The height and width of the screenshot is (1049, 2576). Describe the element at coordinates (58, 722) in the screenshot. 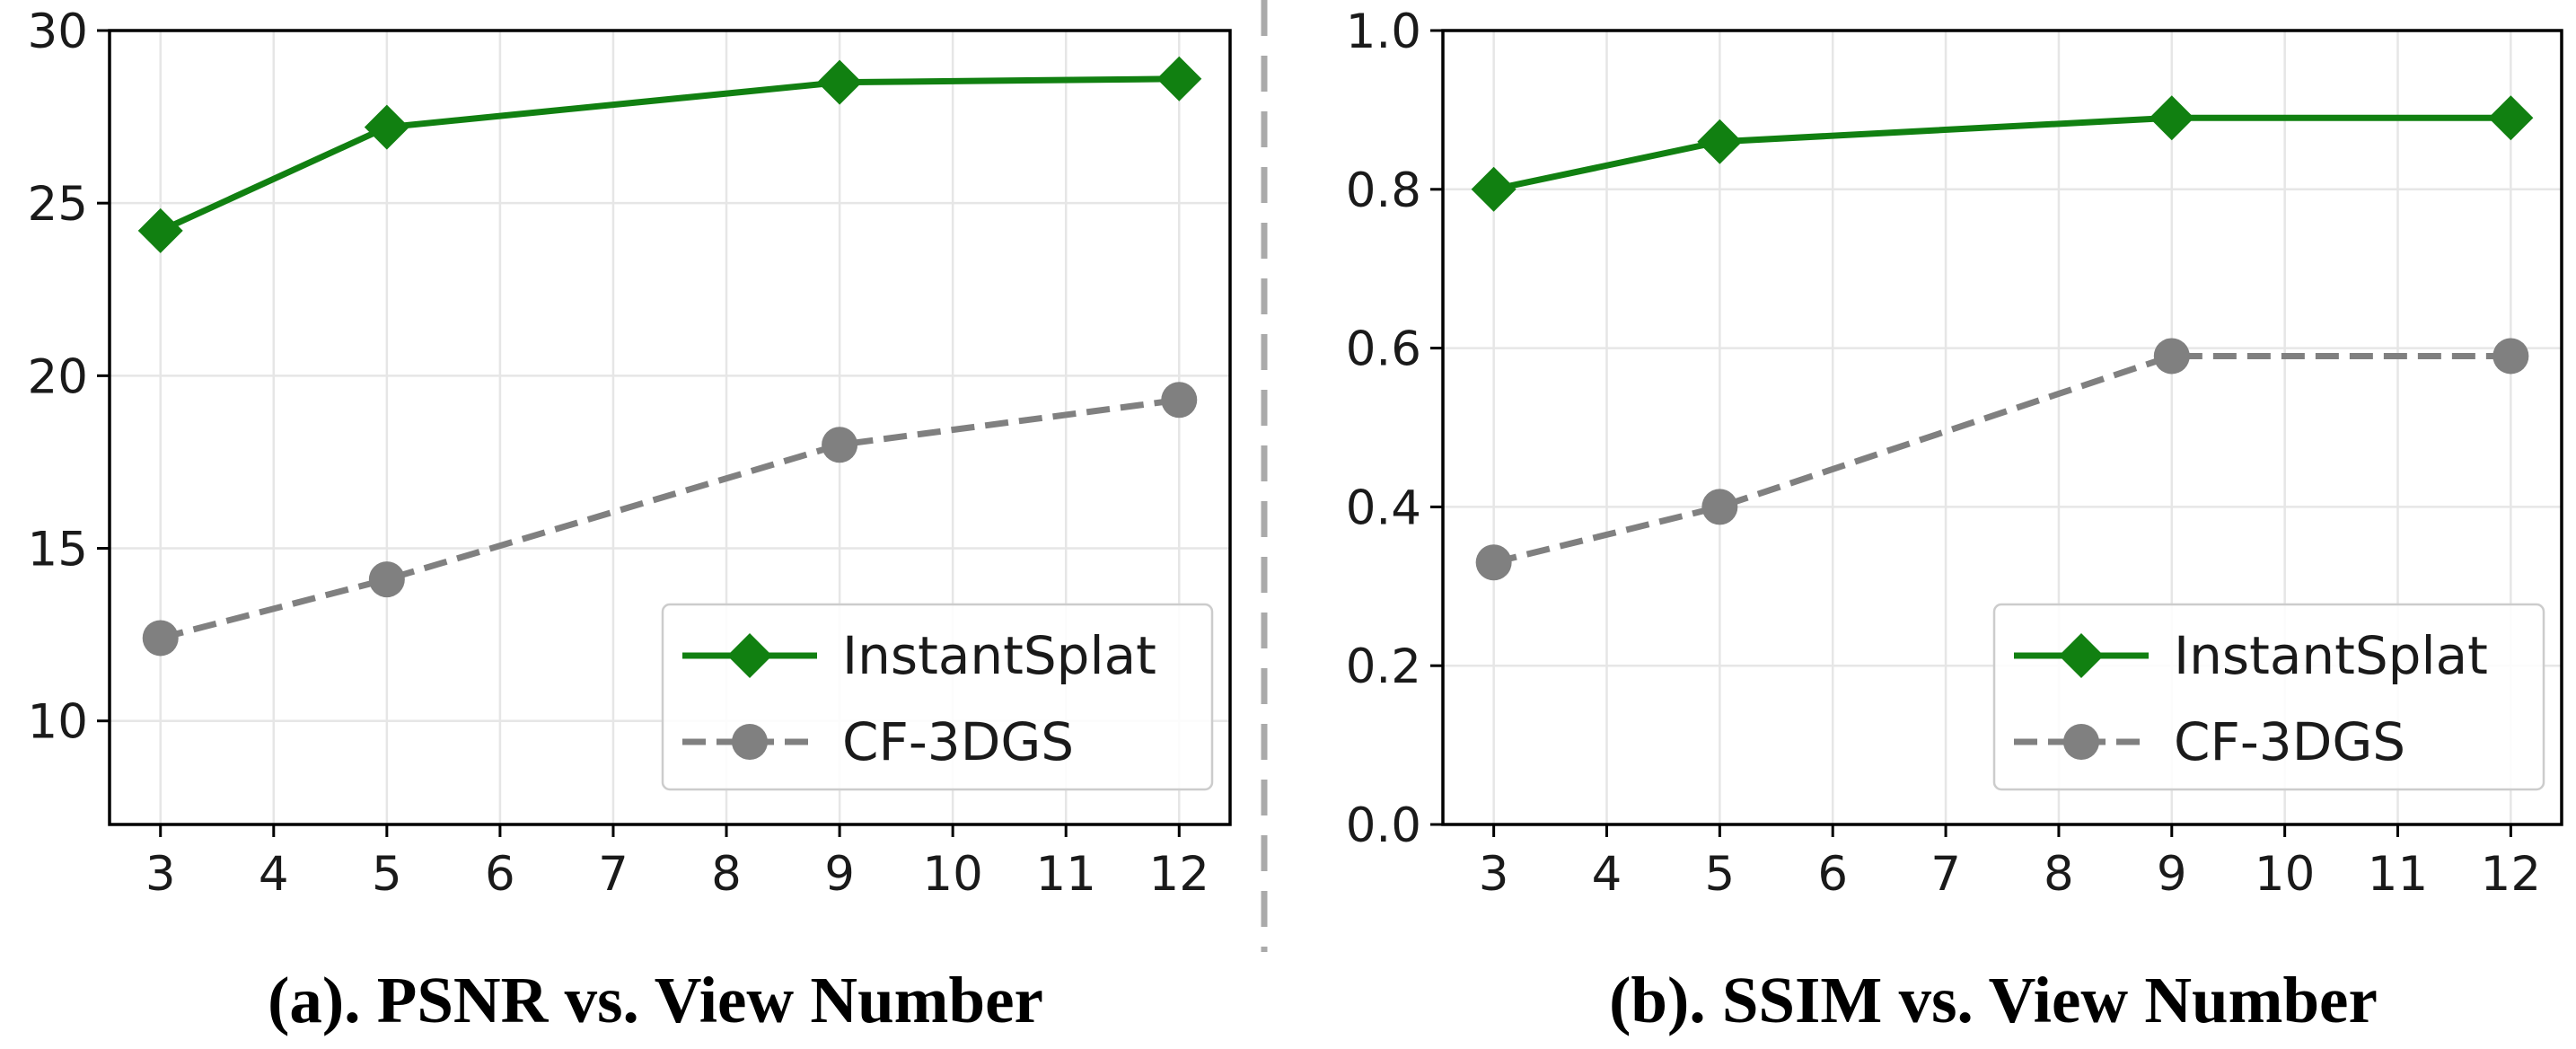

I see `y-tick-label: 10` at that location.